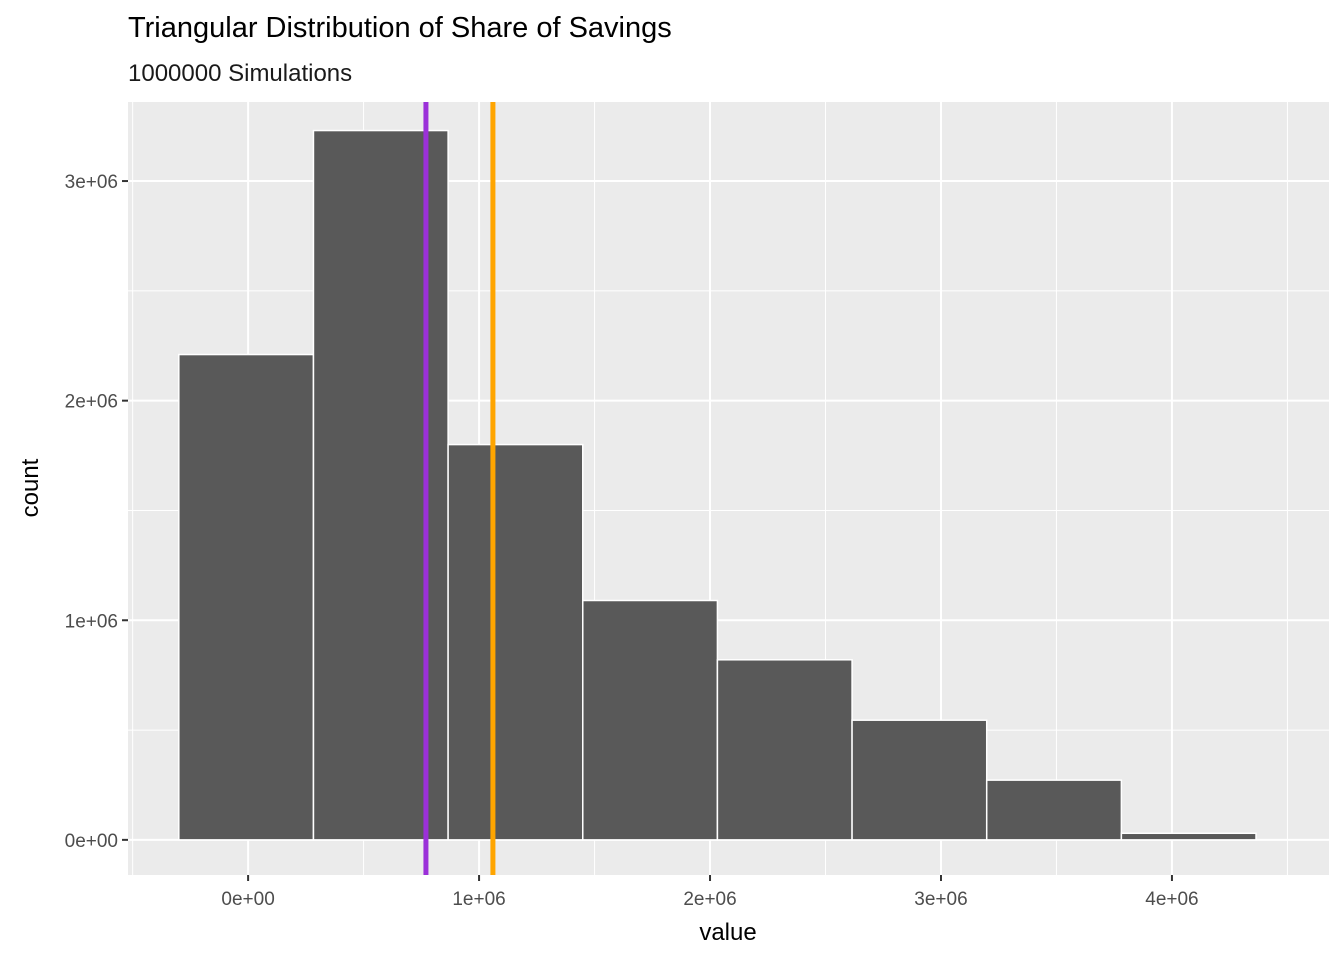 The width and height of the screenshot is (1344, 960). Describe the element at coordinates (478, 899) in the screenshot. I see `x-tick-label: 1e+06` at that location.